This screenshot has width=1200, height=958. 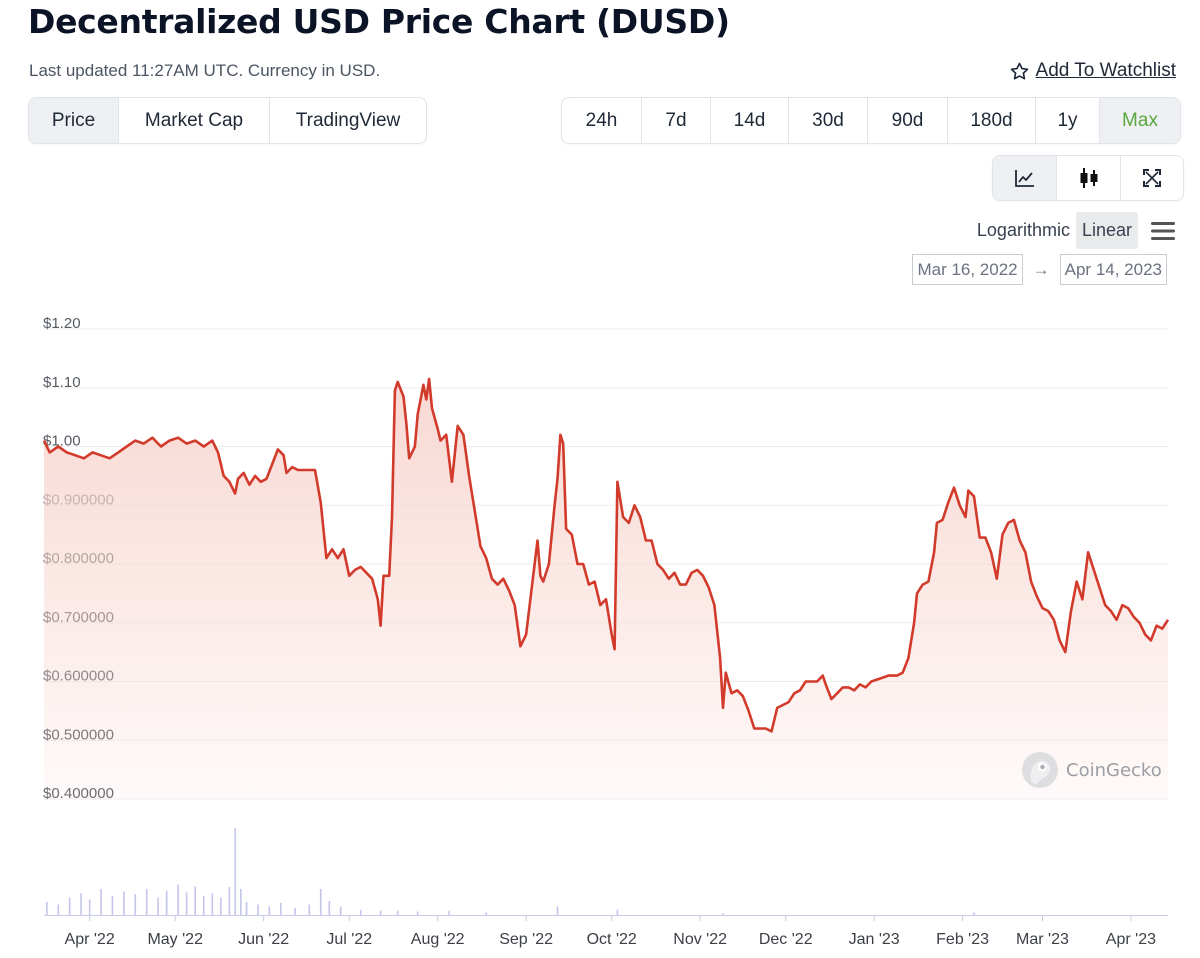 I want to click on range-1y: 1y, so click(x=1068, y=120).